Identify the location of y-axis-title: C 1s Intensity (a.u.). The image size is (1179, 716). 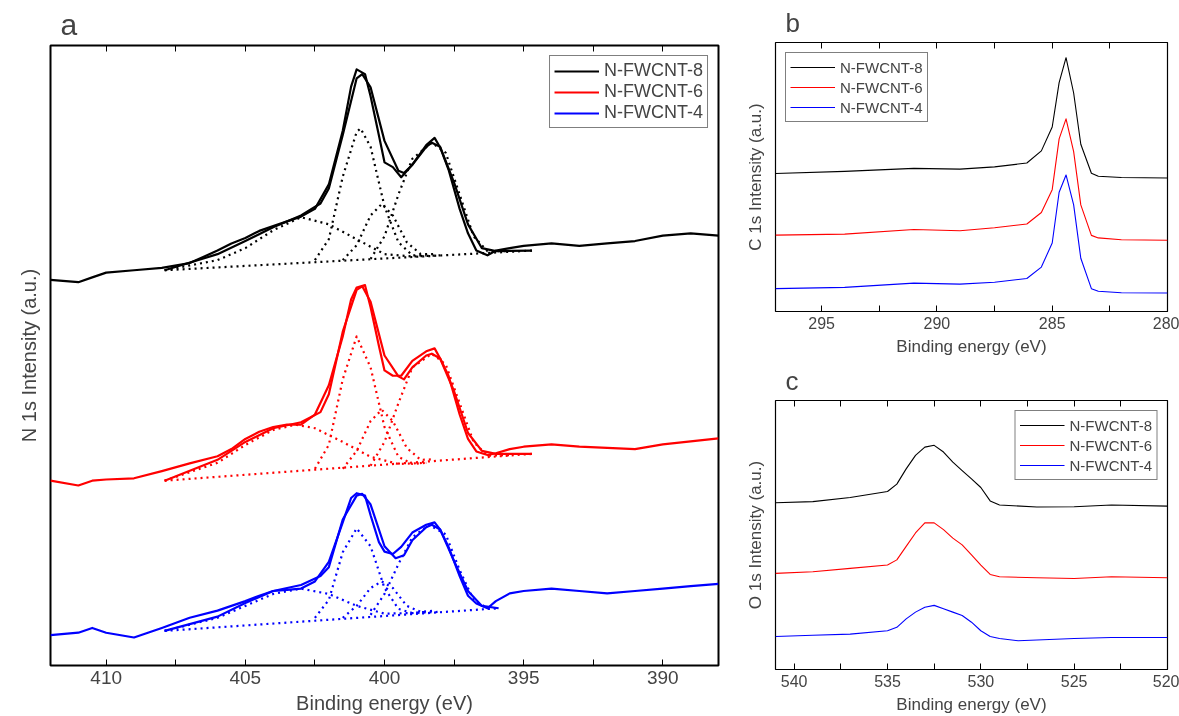
(755, 177).